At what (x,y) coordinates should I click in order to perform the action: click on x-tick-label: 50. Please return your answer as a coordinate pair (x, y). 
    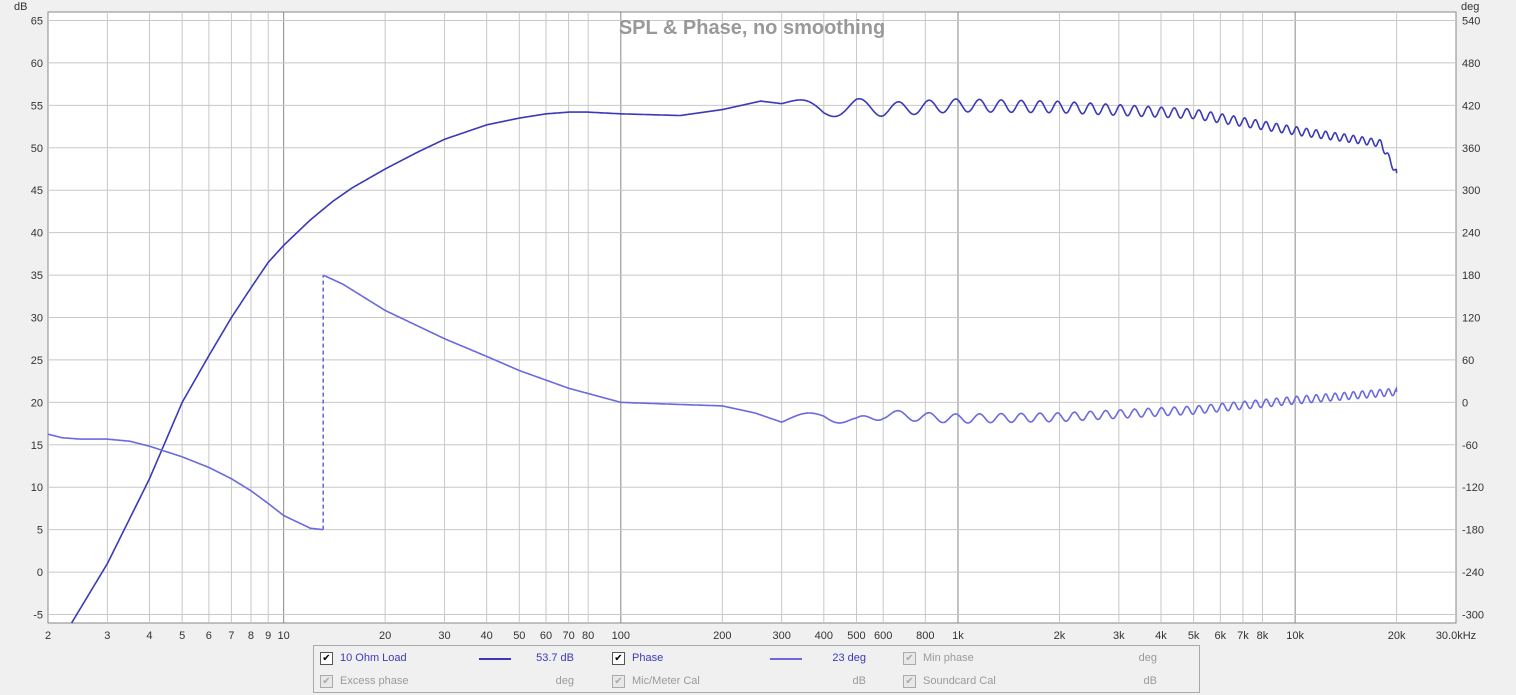
    Looking at the image, I should click on (519, 636).